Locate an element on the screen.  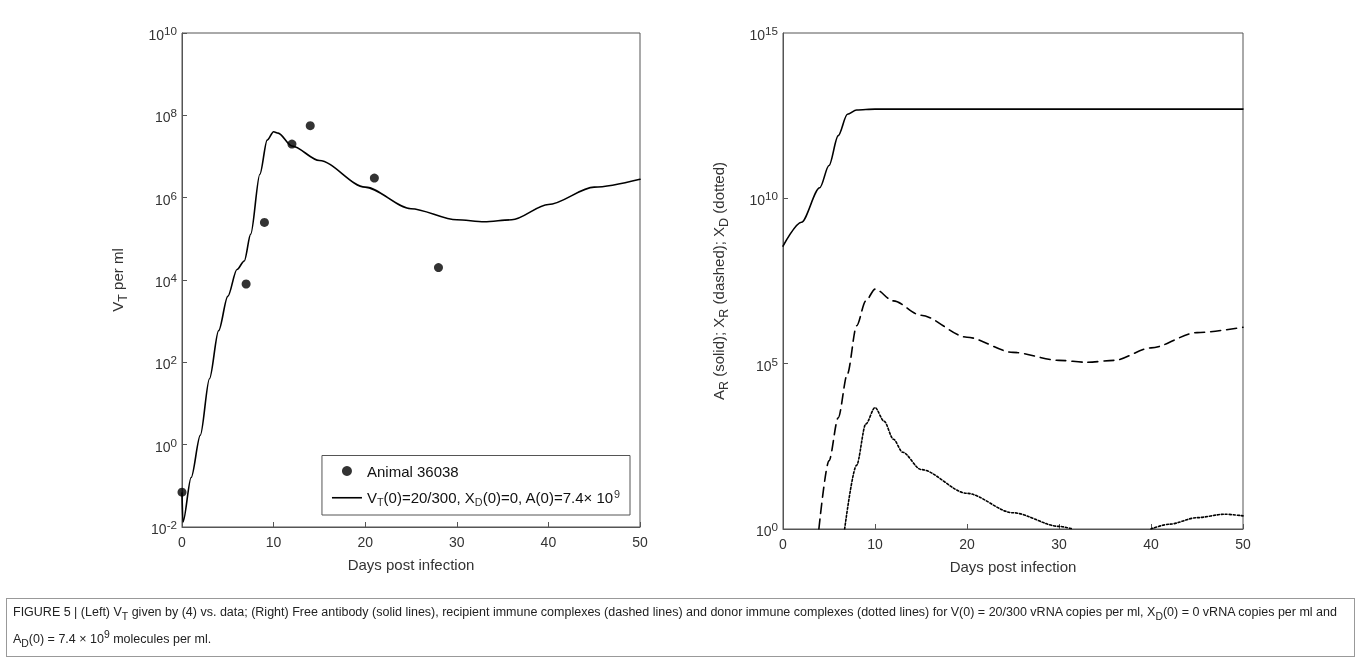
y-tick-label: 10$^{2}$ is located at coordinates (165, 362).